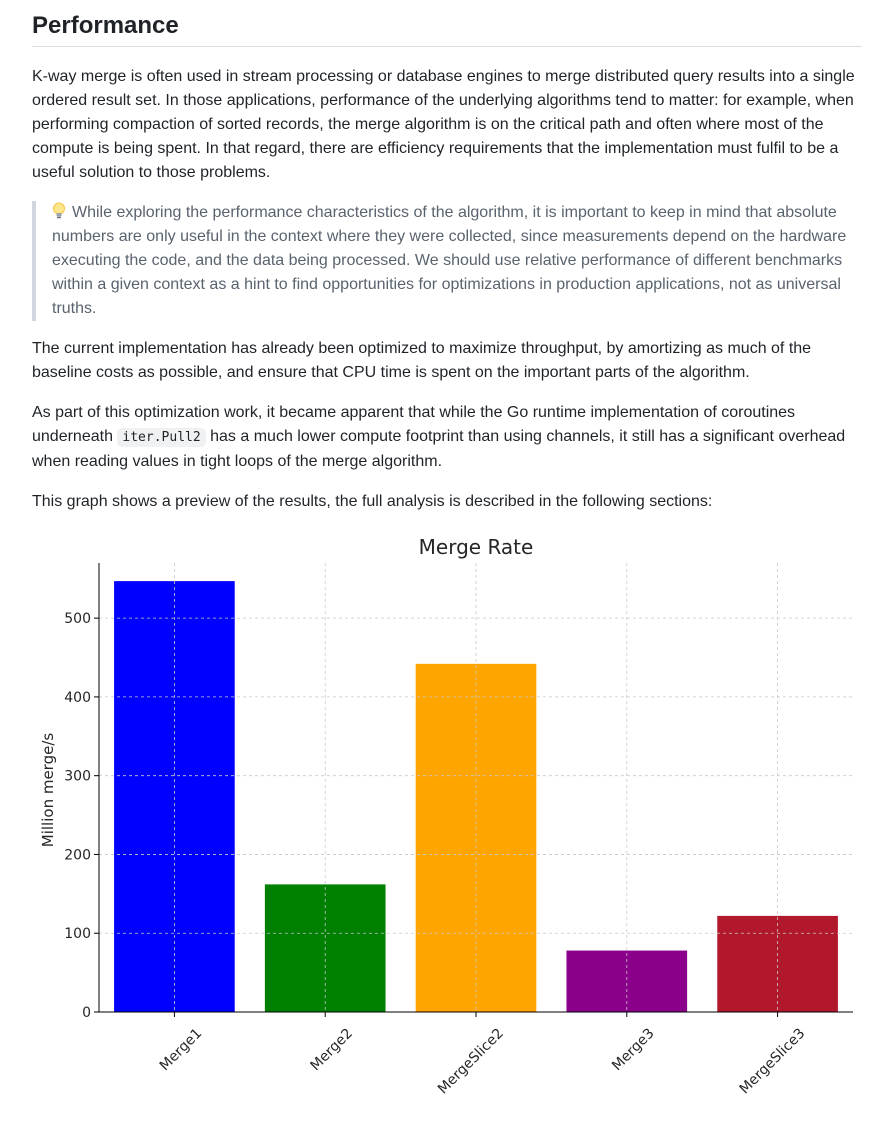  What do you see at coordinates (77, 934) in the screenshot?
I see `y-tick-label: 100` at bounding box center [77, 934].